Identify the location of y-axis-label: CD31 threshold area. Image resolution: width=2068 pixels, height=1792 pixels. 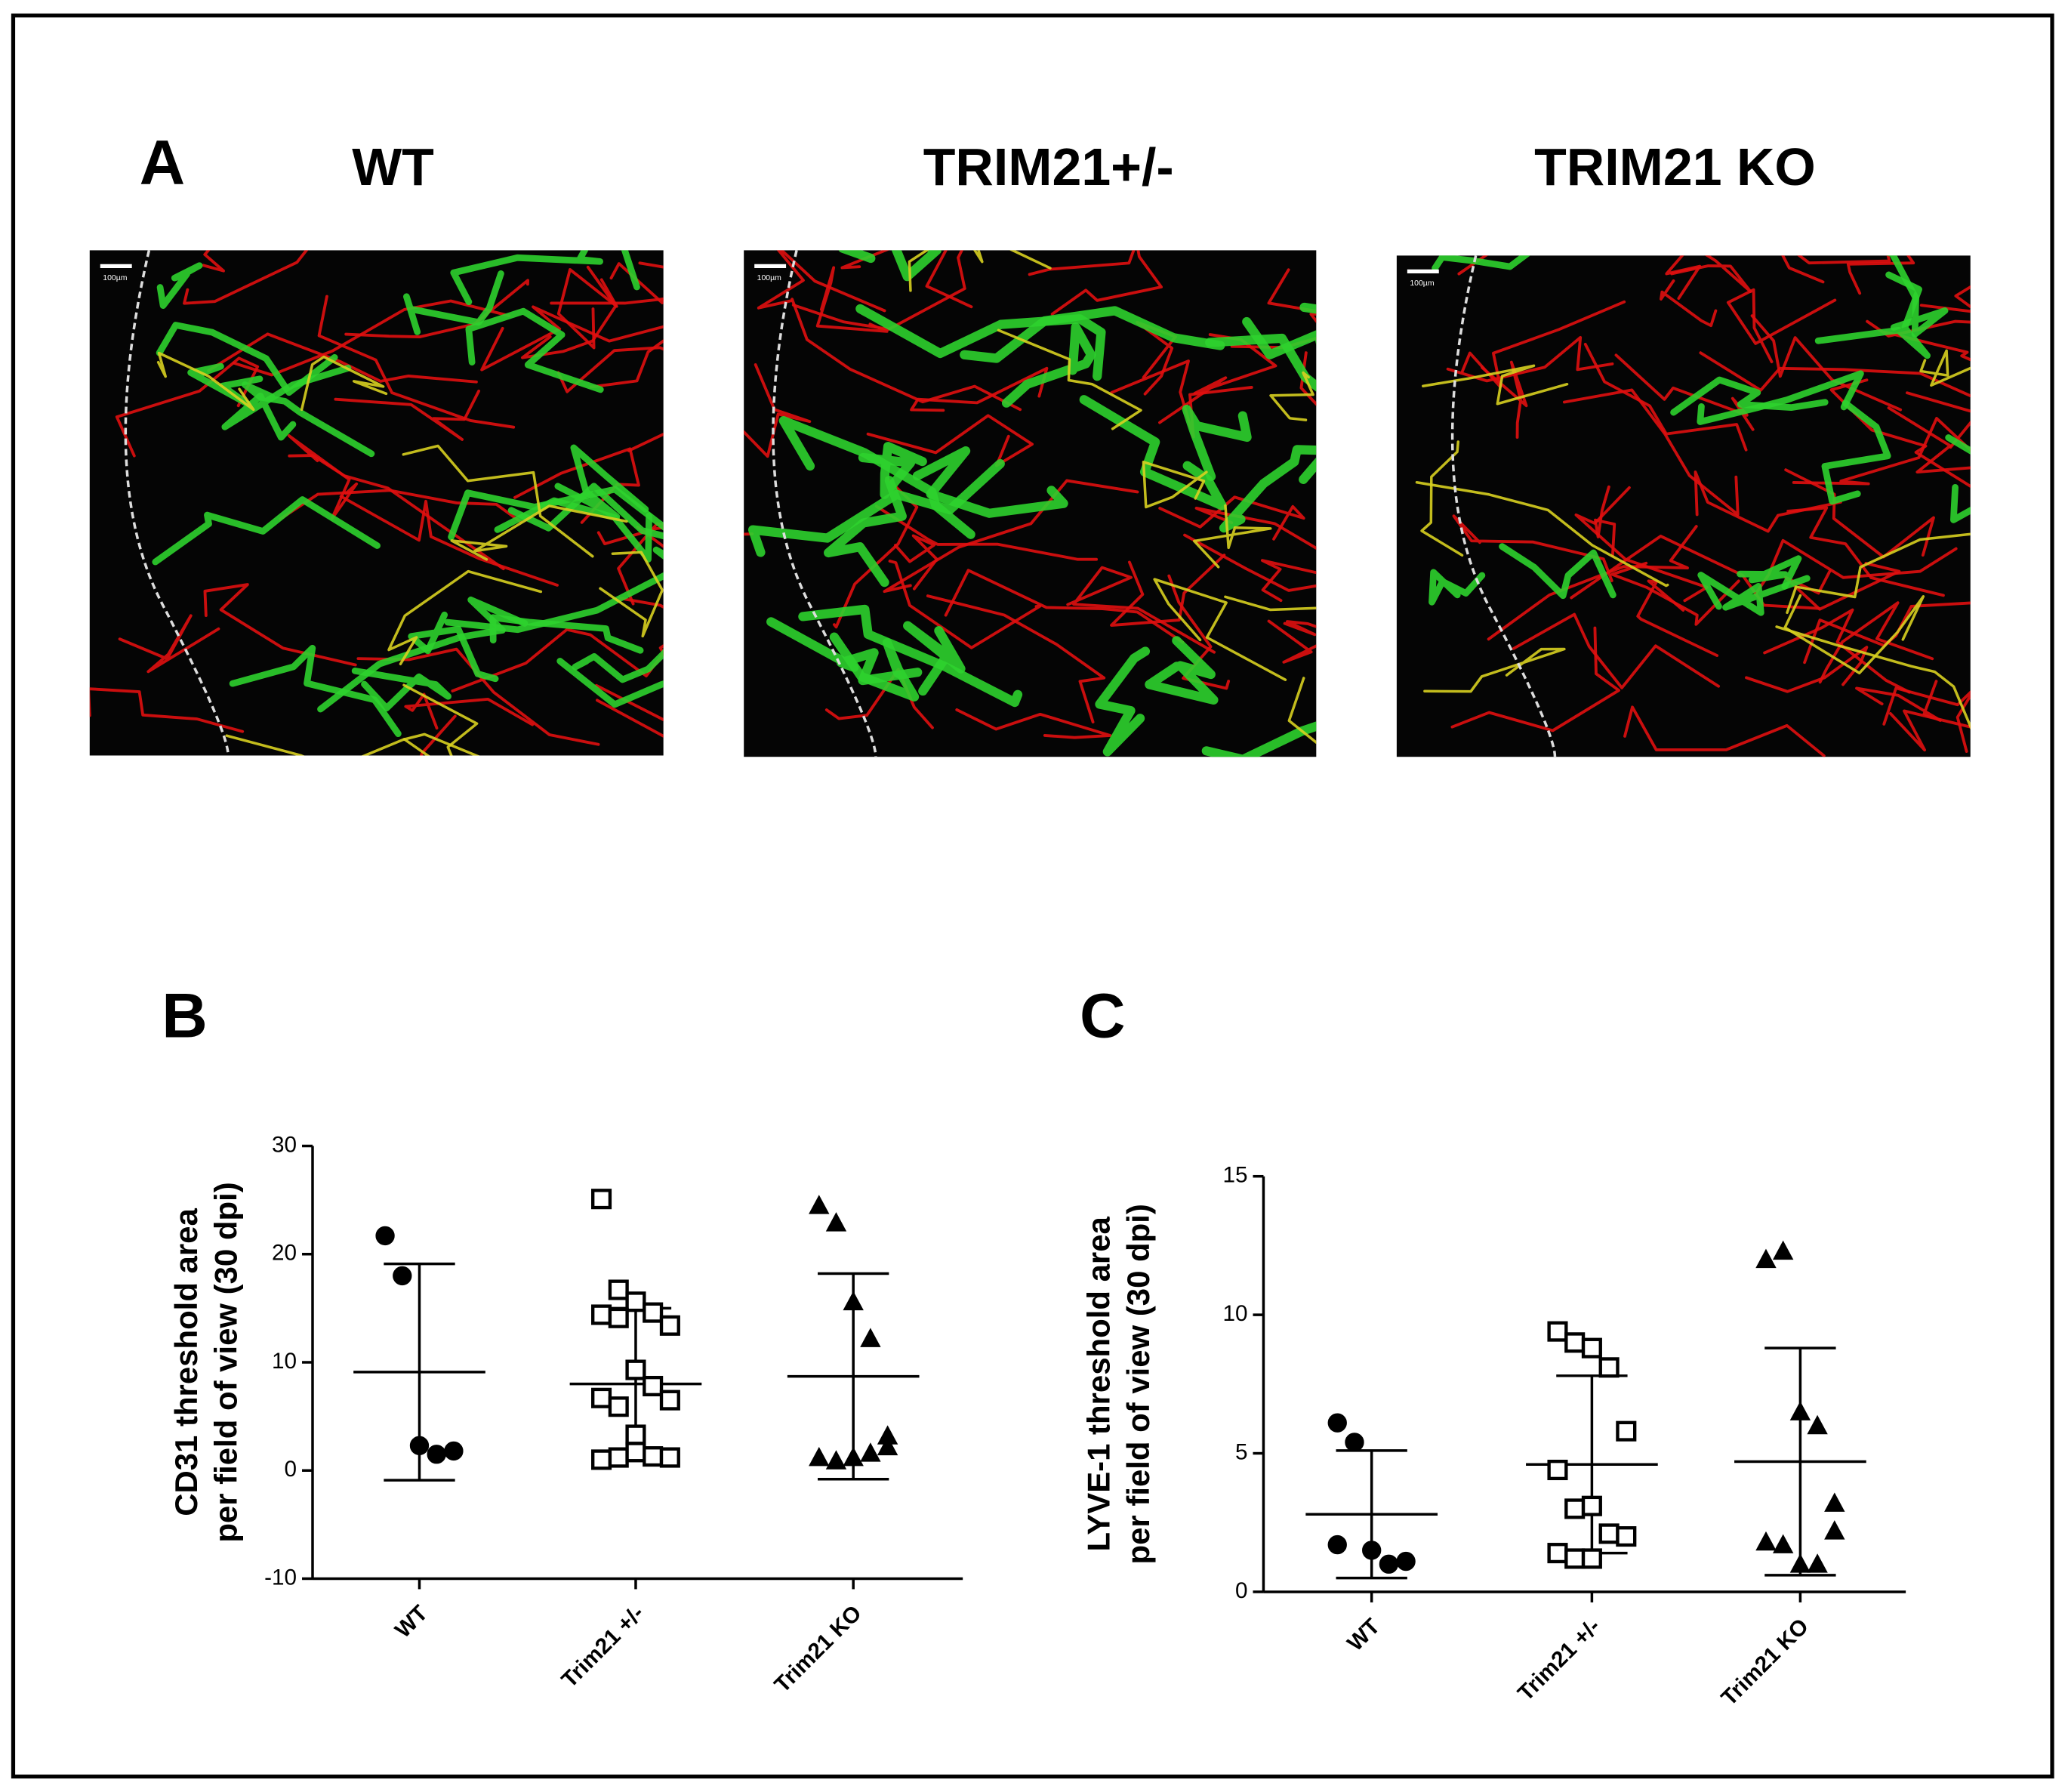
(186, 1362).